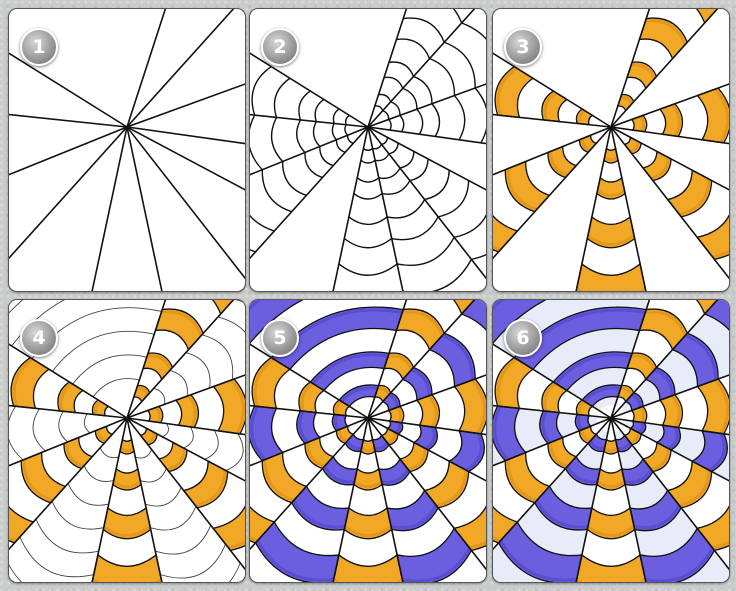 The width and height of the screenshot is (736, 591). What do you see at coordinates (39, 338) in the screenshot?
I see `step-number-badge: 4` at bounding box center [39, 338].